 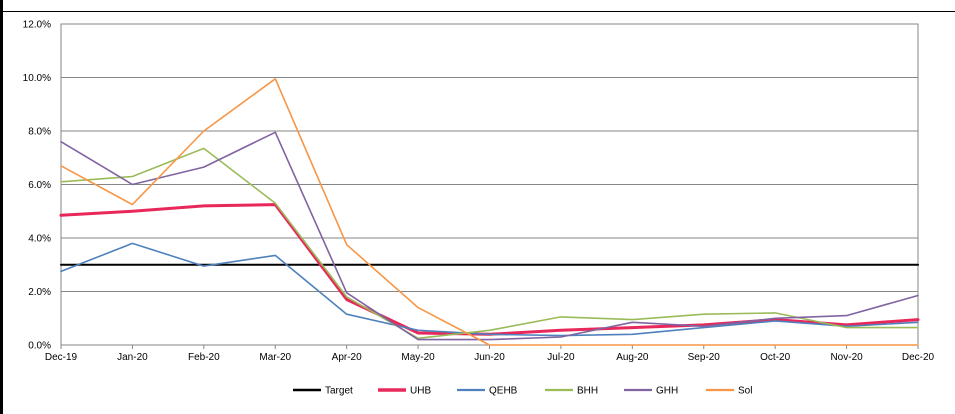 I want to click on y-tick-label: 0.0%, so click(x=39, y=346).